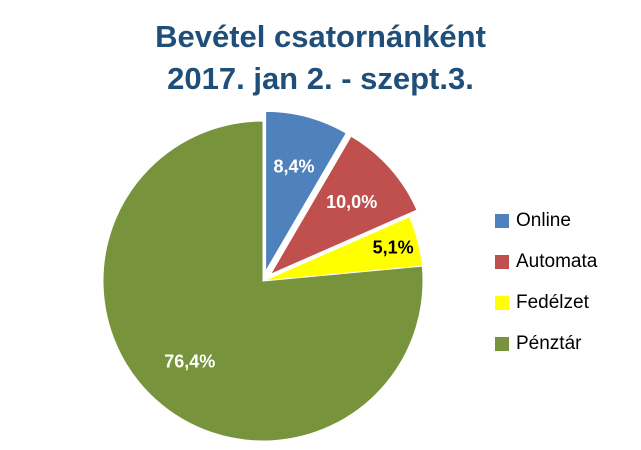  I want to click on data-label-fedélzet: 5,1%, so click(393, 247).